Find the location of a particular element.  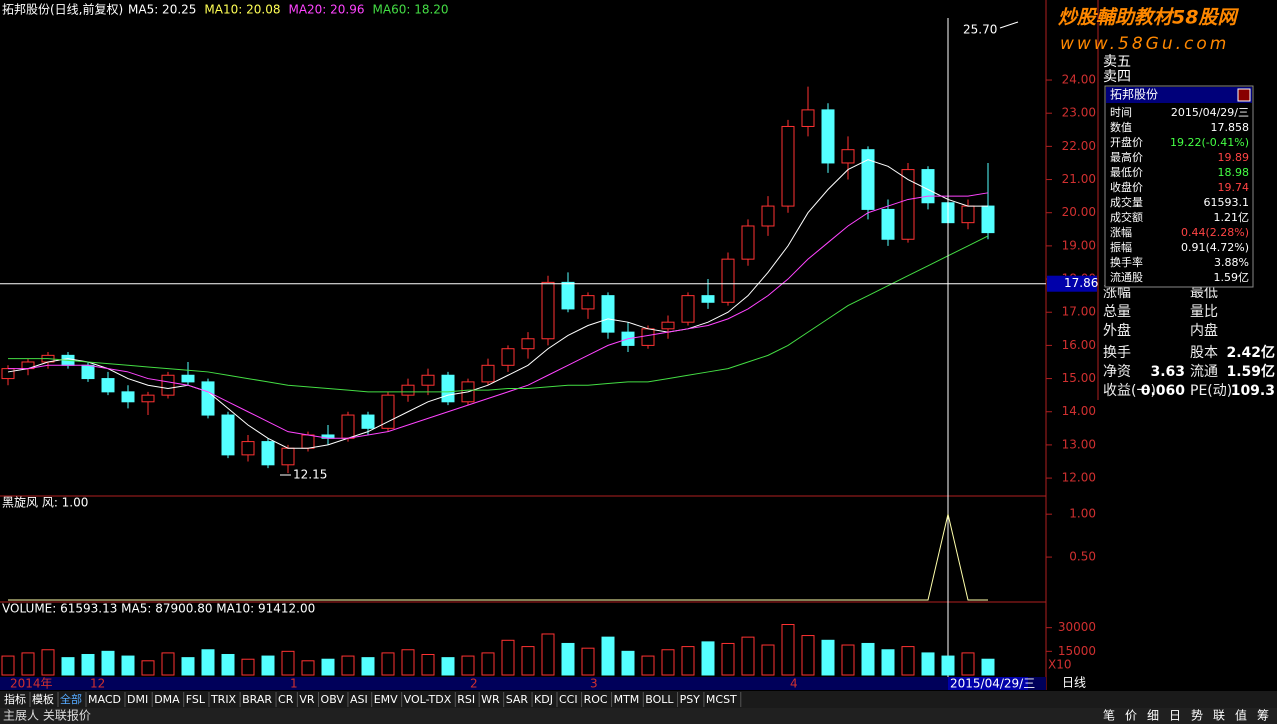

footer-button: 笔 is located at coordinates (1109, 715).